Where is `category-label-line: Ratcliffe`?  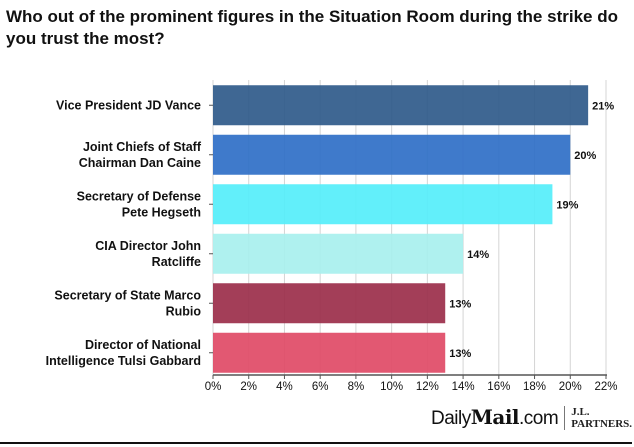
category-label-line: Ratcliffe is located at coordinates (176, 262).